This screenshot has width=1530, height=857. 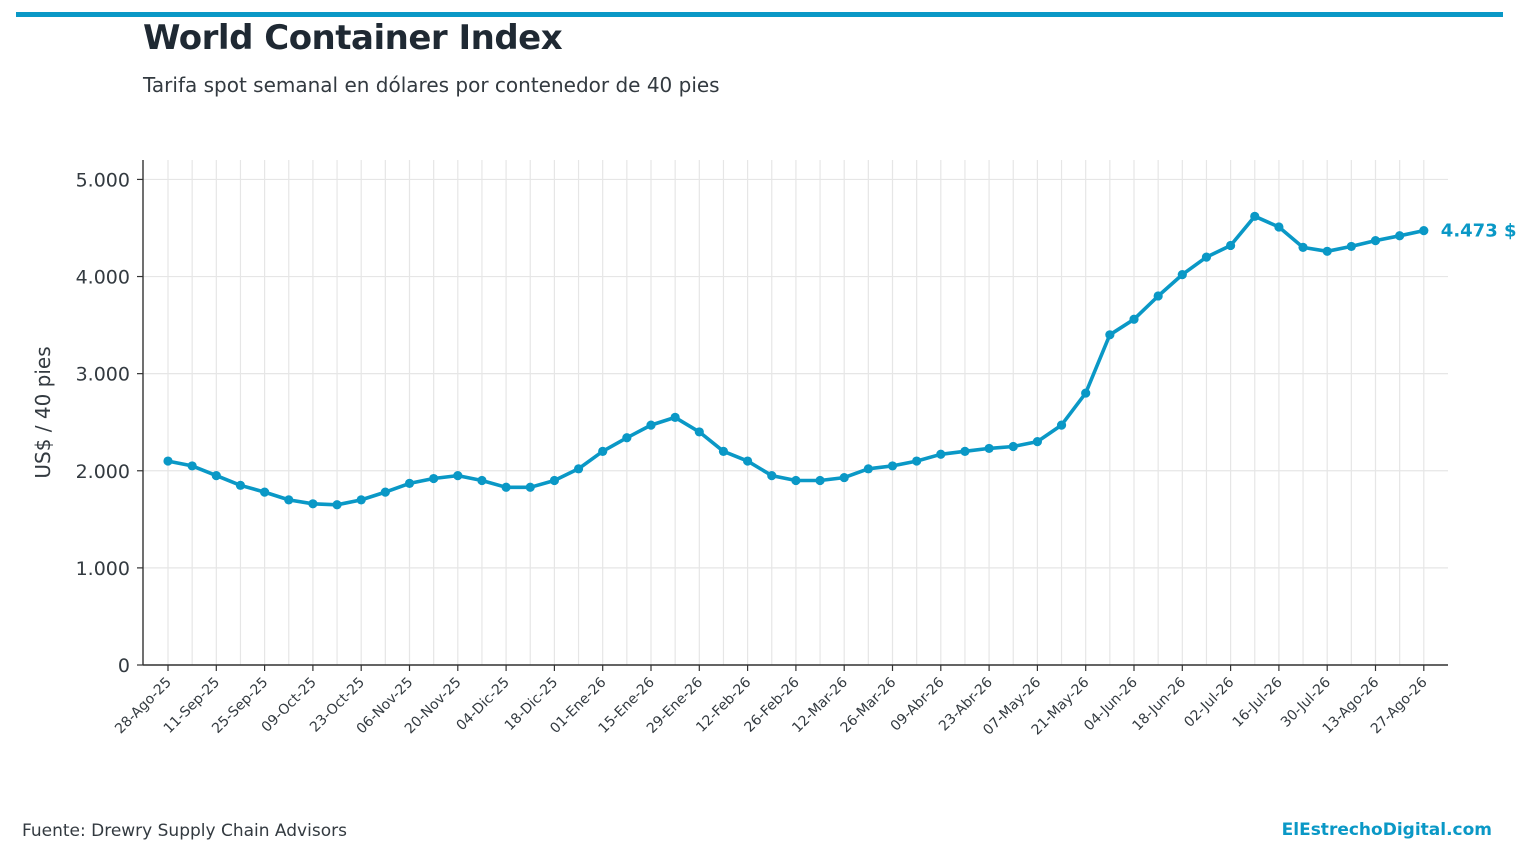 What do you see at coordinates (103, 569) in the screenshot?
I see `y-tick-label: 1.000` at bounding box center [103, 569].